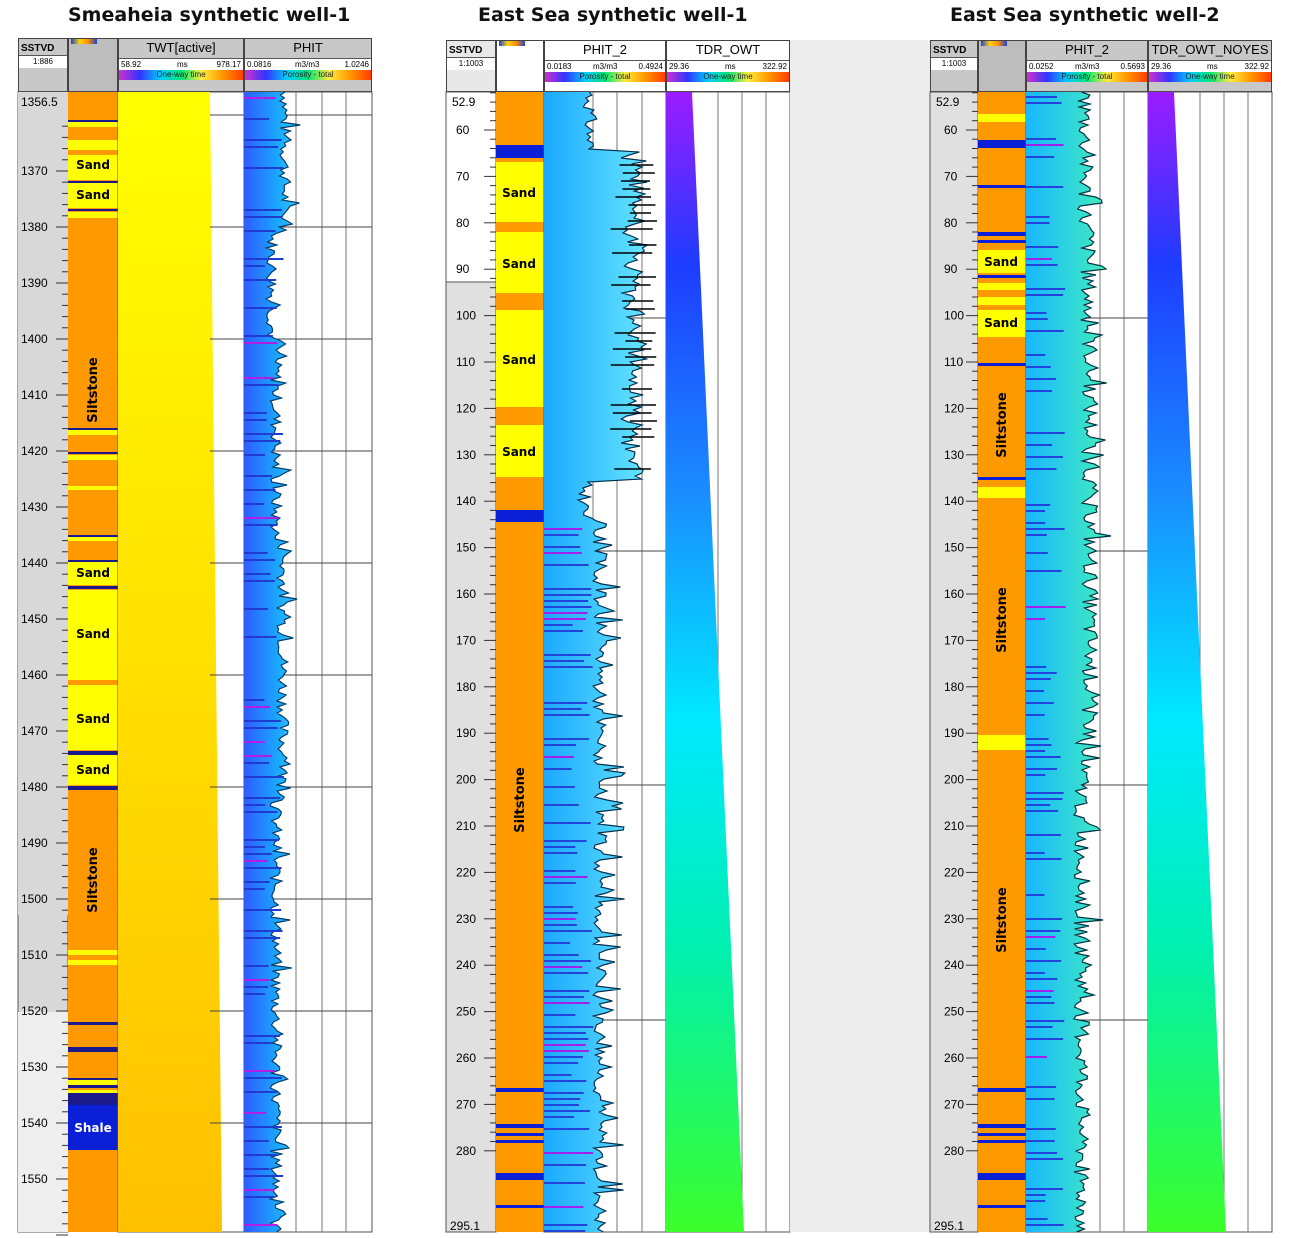  What do you see at coordinates (466, 733) in the screenshot?
I see `p2-depth-tick: 190` at bounding box center [466, 733].